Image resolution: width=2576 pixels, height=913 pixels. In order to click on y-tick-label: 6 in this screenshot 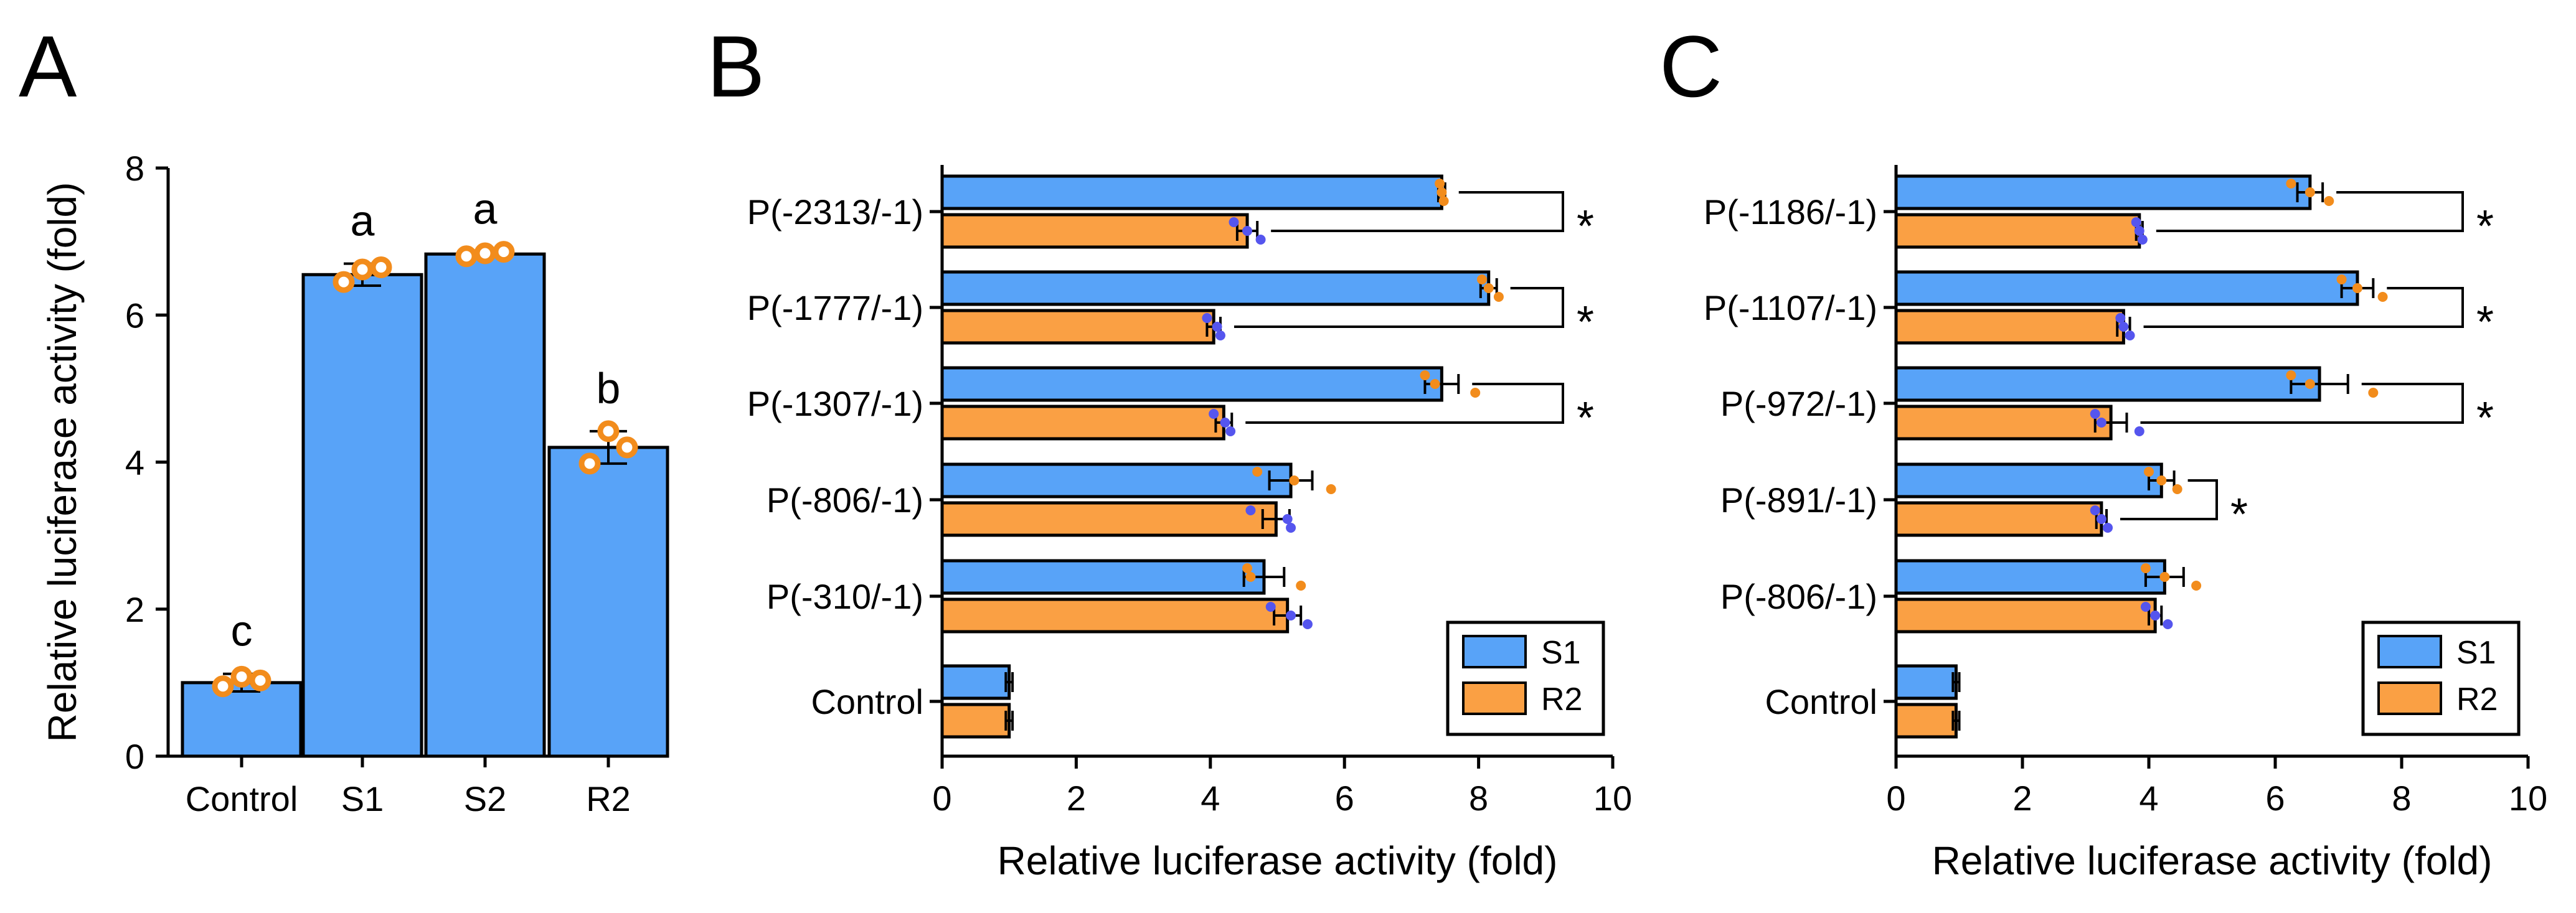, I will do `click(134, 315)`.